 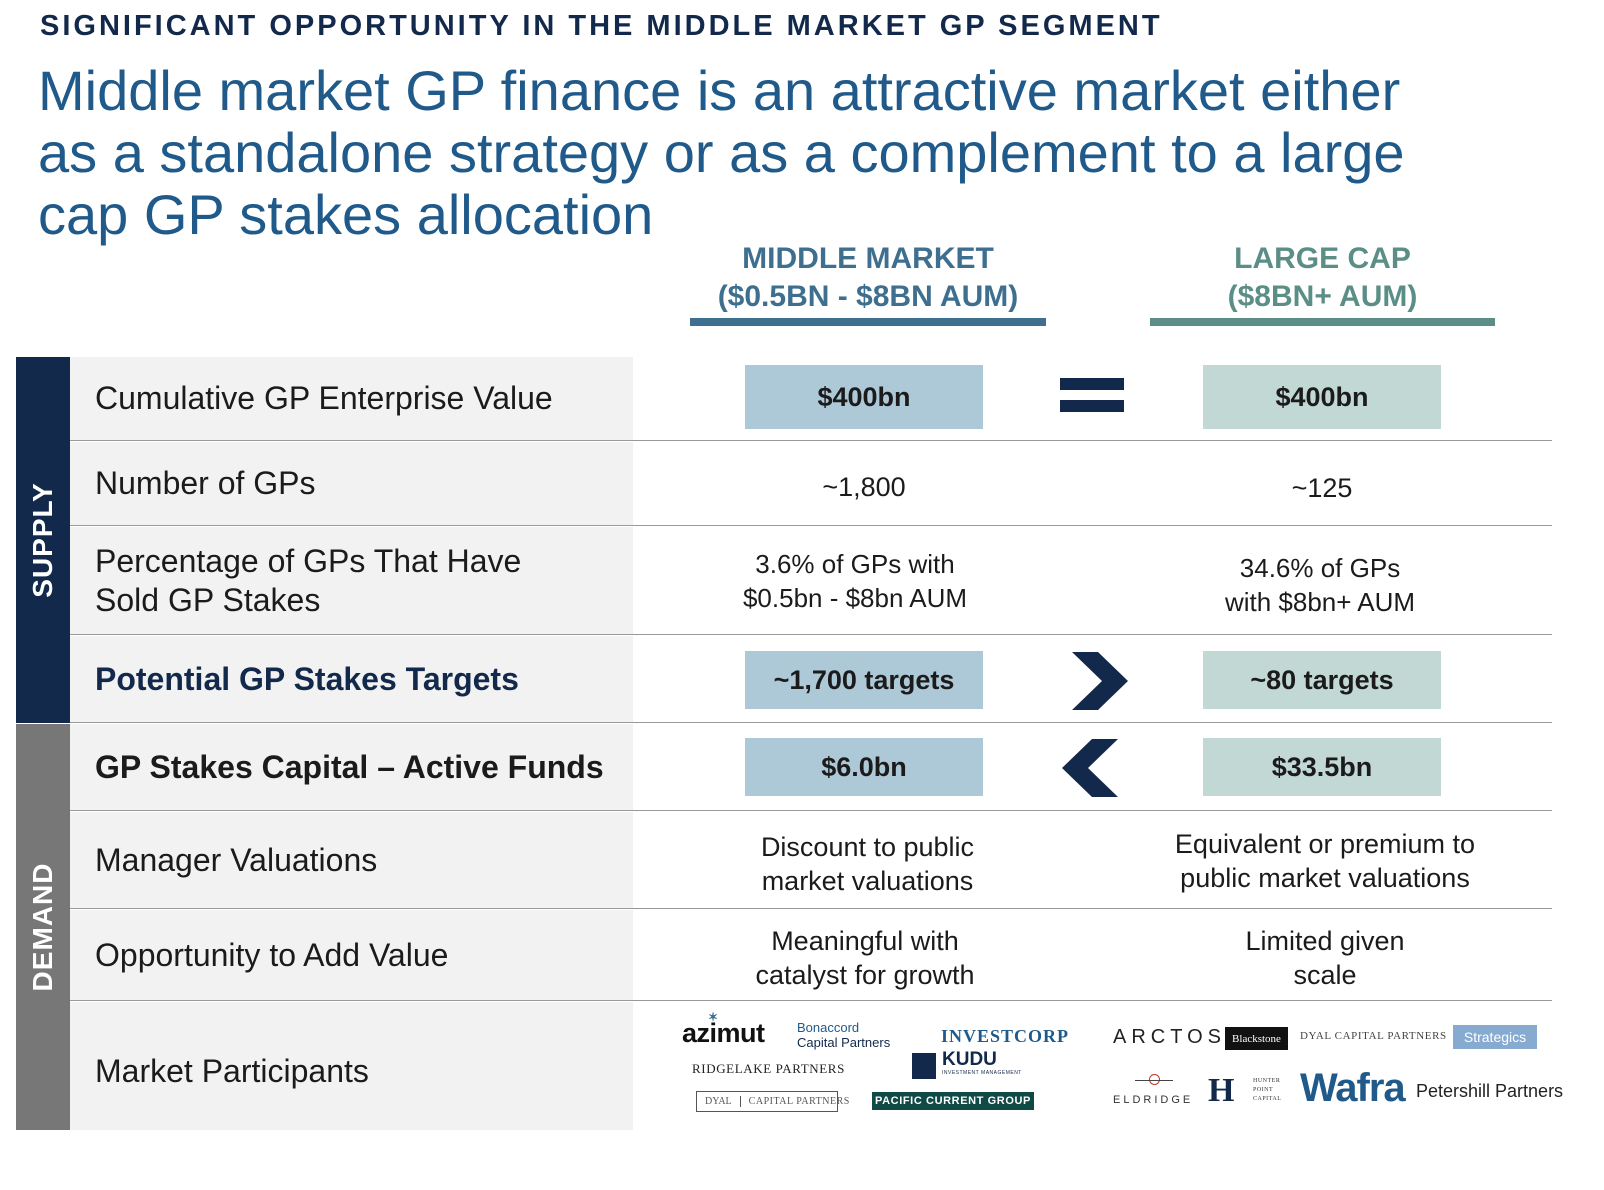 I want to click on row-bg-pct, so click(x=351, y=580).